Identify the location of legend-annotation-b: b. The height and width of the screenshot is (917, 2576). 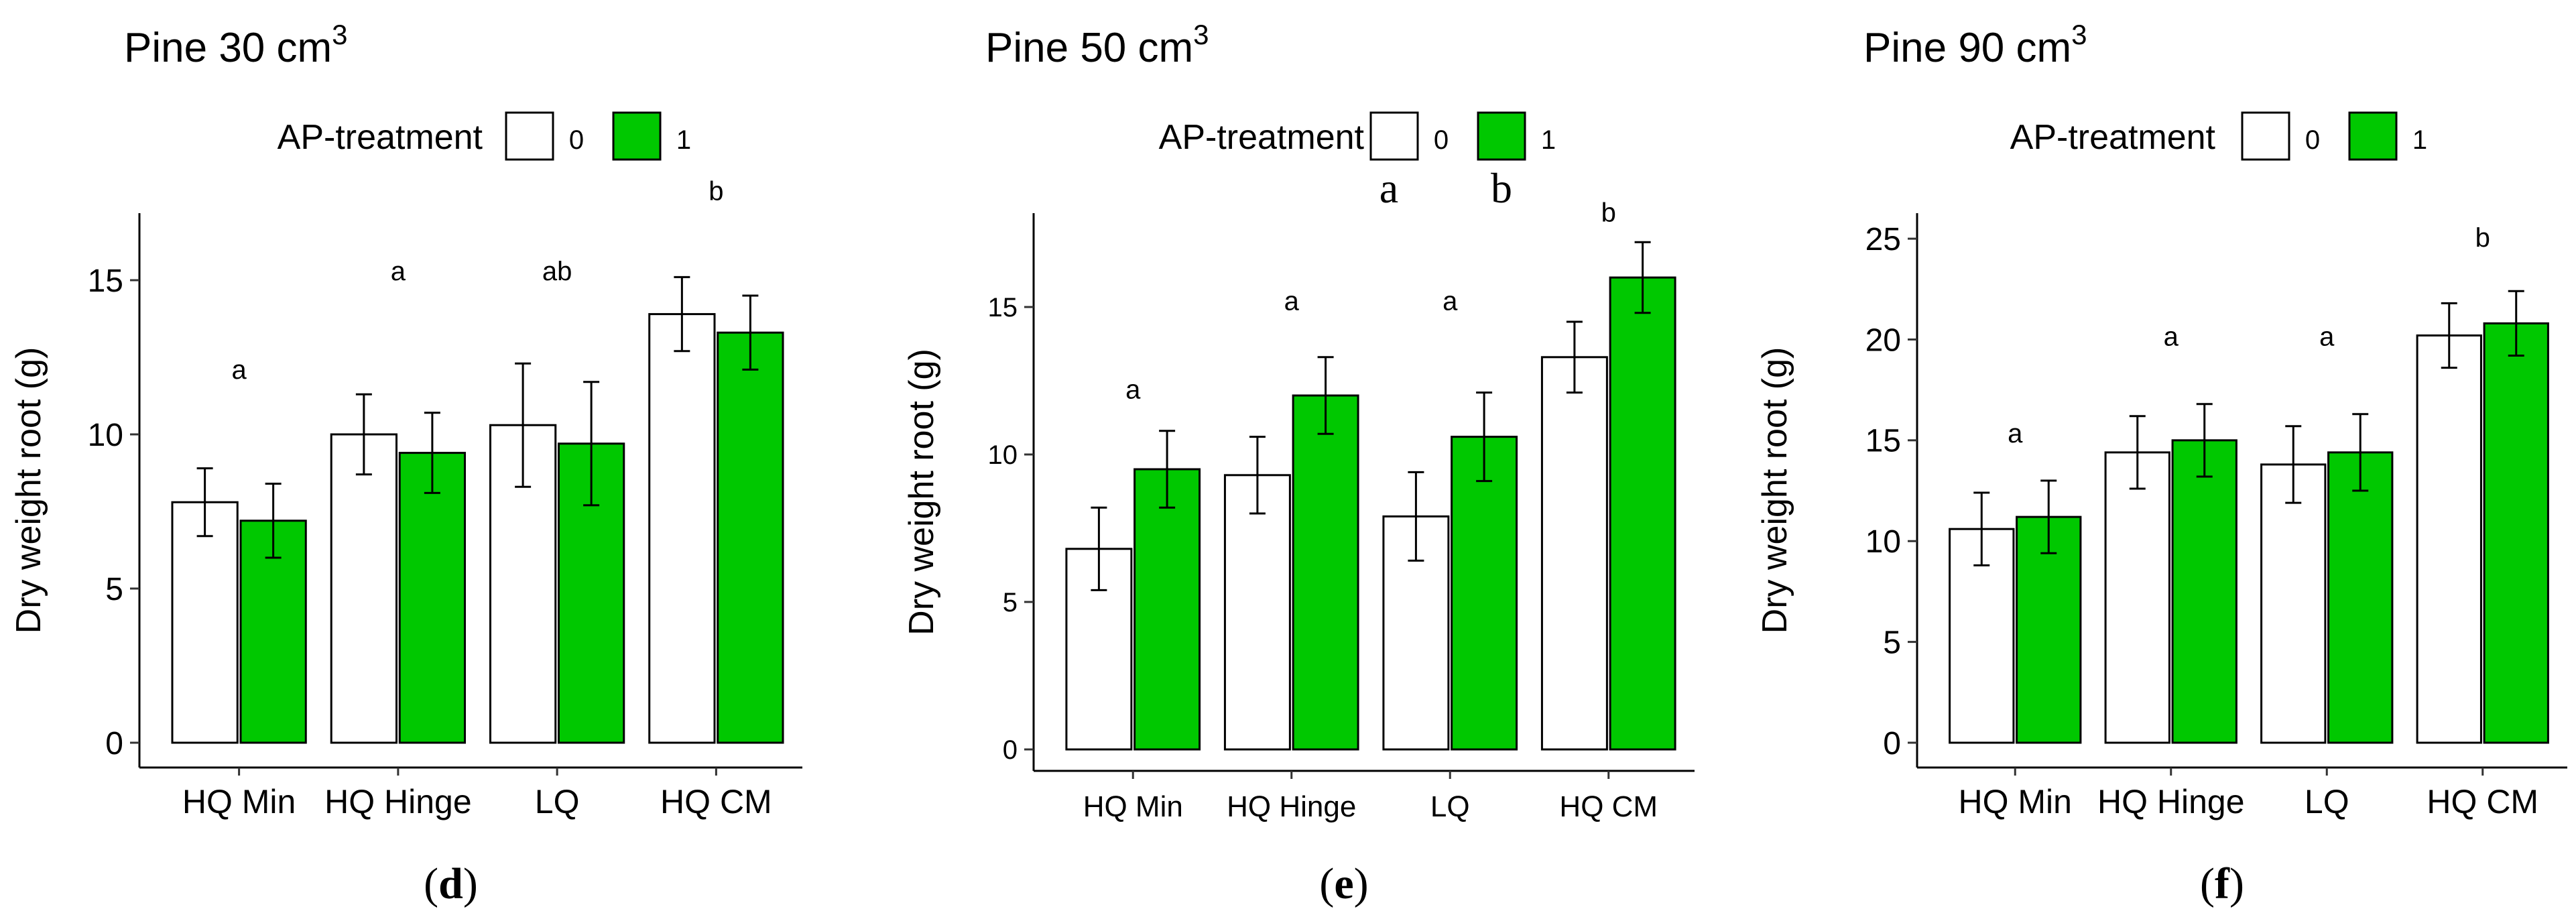
(1501, 188).